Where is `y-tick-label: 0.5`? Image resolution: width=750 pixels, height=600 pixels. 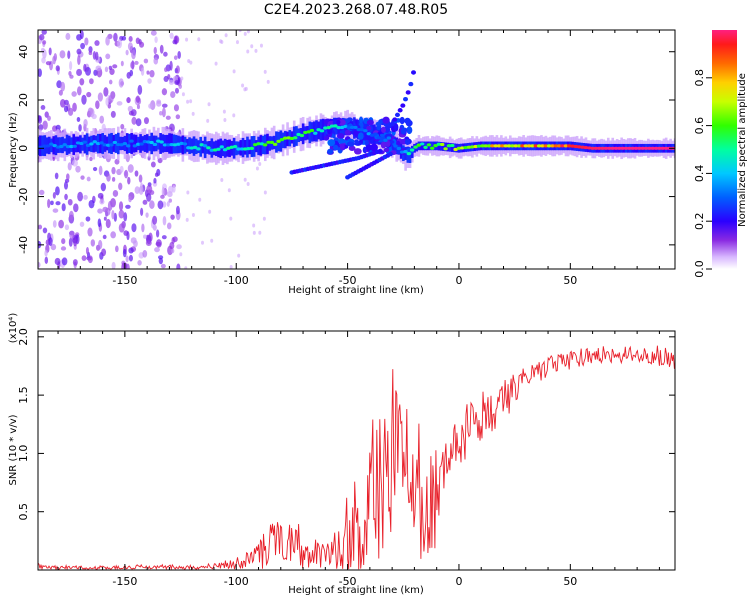 y-tick-label: 0.5 is located at coordinates (23, 511).